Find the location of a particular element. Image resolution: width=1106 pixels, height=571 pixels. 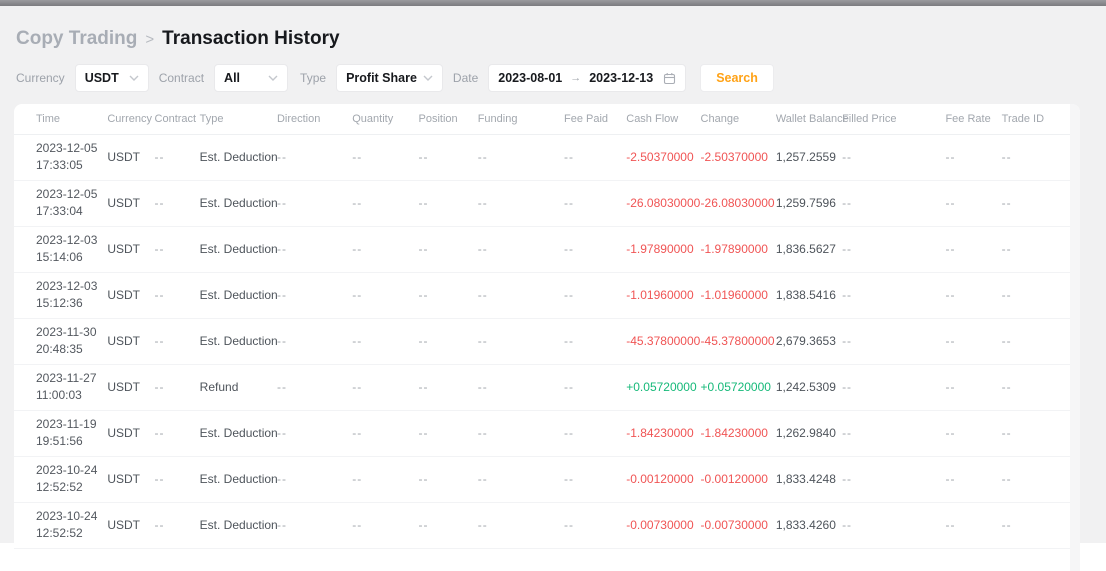

cell-wallet-balance: 1,836.5627 is located at coordinates (809, 249).